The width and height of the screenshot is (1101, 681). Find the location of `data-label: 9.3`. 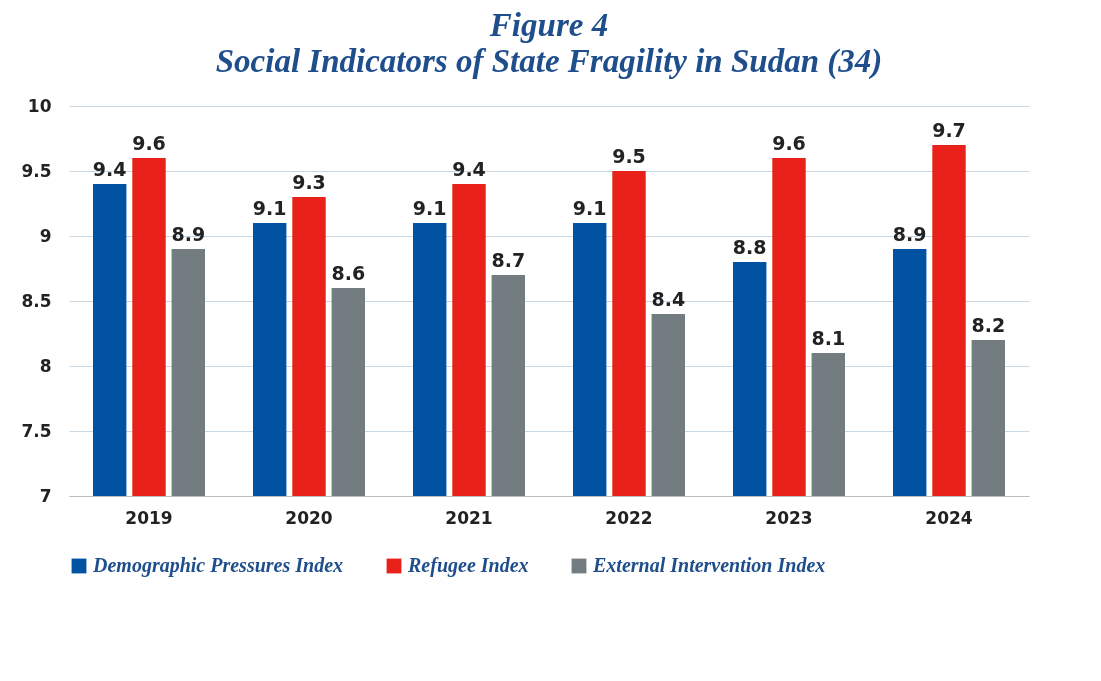

data-label: 9.3 is located at coordinates (309, 182).